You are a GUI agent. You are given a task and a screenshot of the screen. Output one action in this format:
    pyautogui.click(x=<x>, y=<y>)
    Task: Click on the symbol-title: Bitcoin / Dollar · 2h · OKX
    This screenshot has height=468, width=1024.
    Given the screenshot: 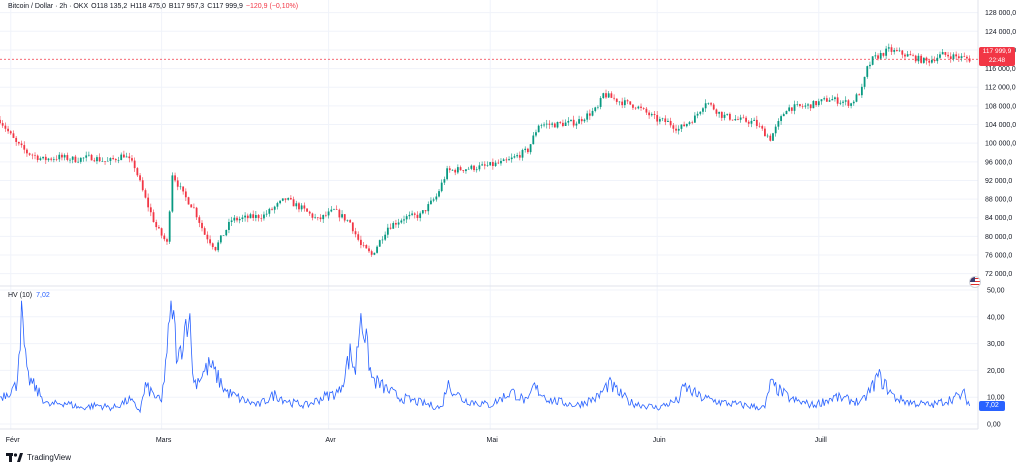 What is the action you would take?
    pyautogui.click(x=48, y=6)
    